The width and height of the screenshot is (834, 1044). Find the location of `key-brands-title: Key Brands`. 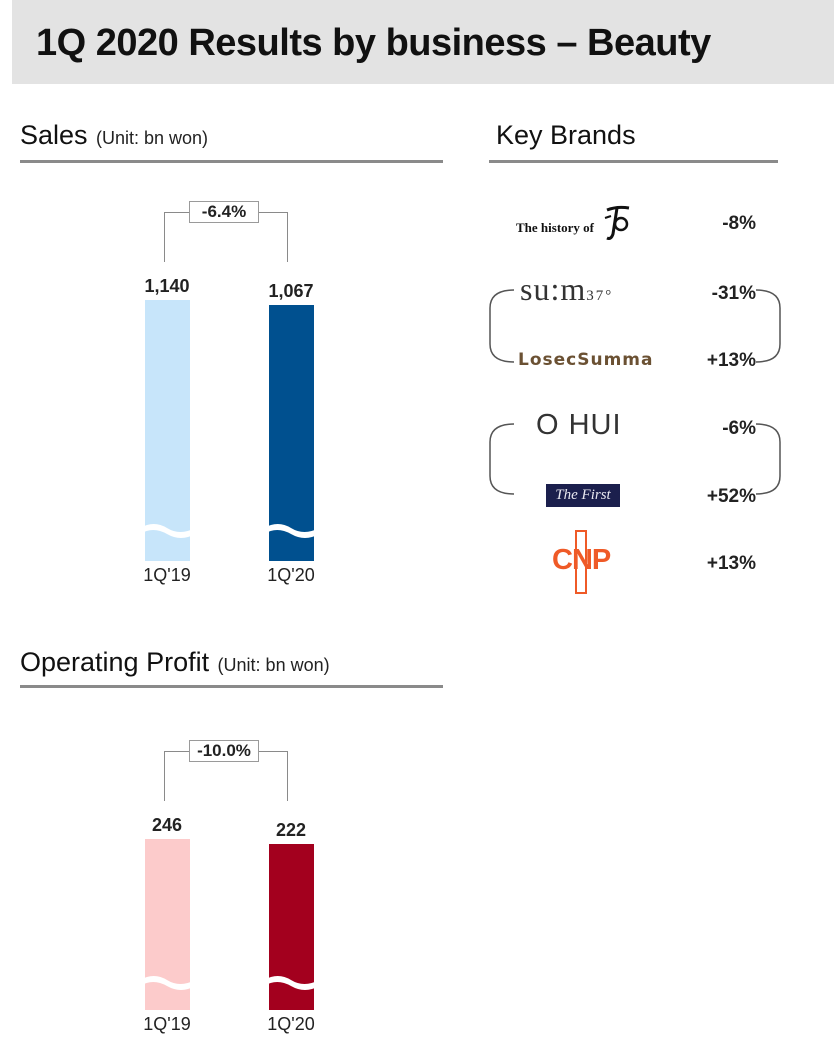

key-brands-title: Key Brands is located at coordinates (566, 135).